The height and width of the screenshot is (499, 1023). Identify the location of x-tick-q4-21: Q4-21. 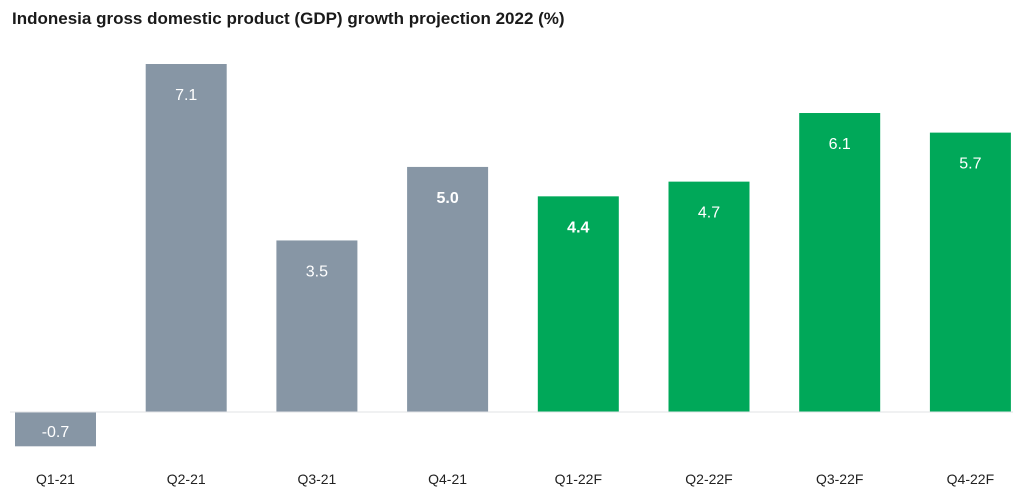
(447, 479).